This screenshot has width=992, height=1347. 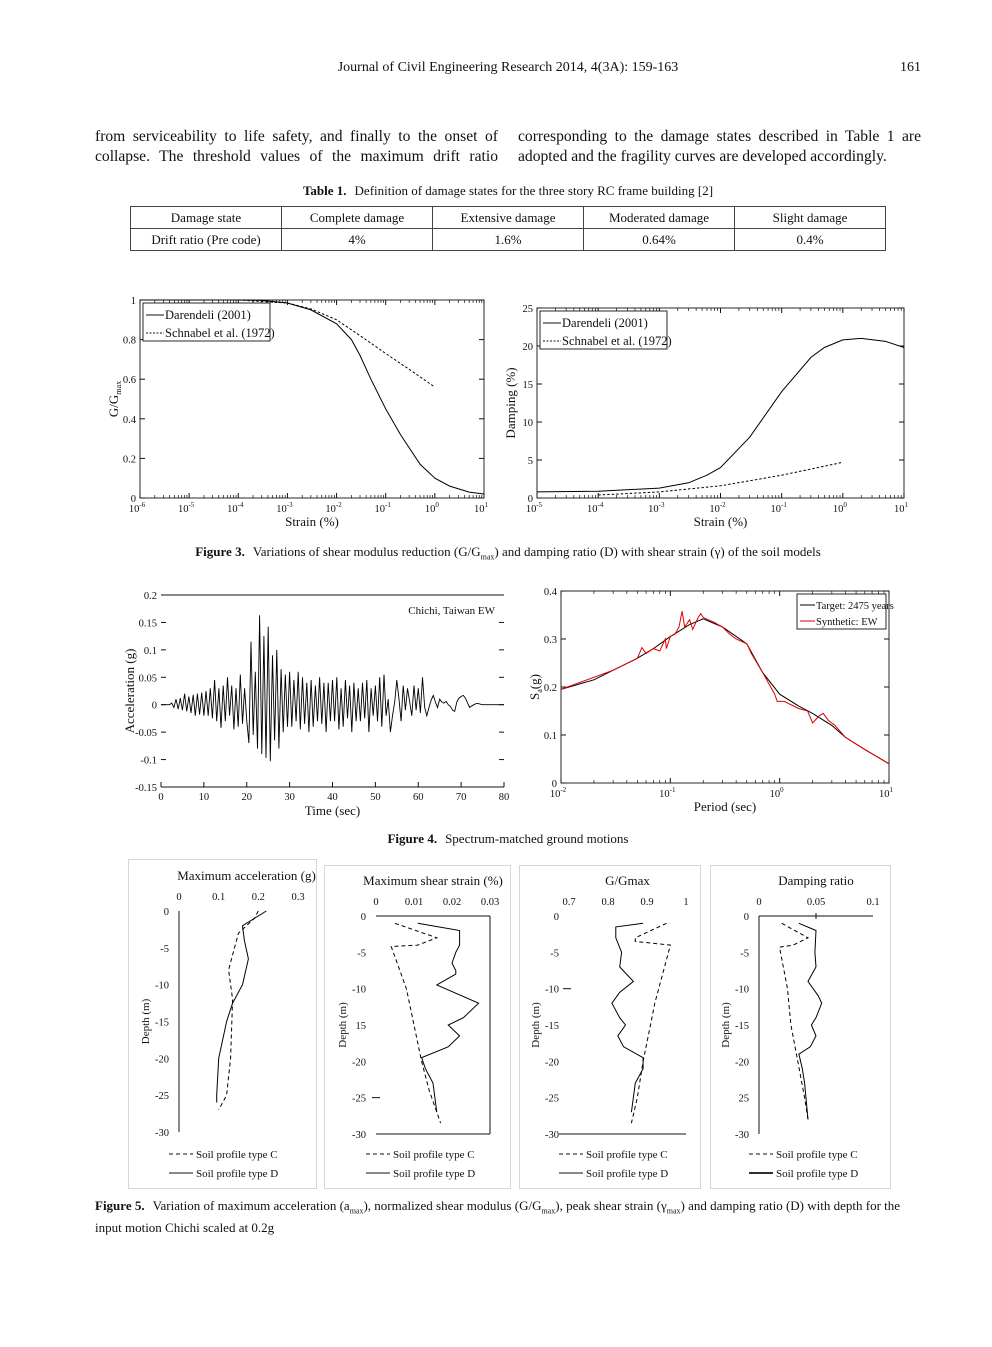 What do you see at coordinates (120, 1205) in the screenshot?
I see `figure5-label: Figure 5.` at bounding box center [120, 1205].